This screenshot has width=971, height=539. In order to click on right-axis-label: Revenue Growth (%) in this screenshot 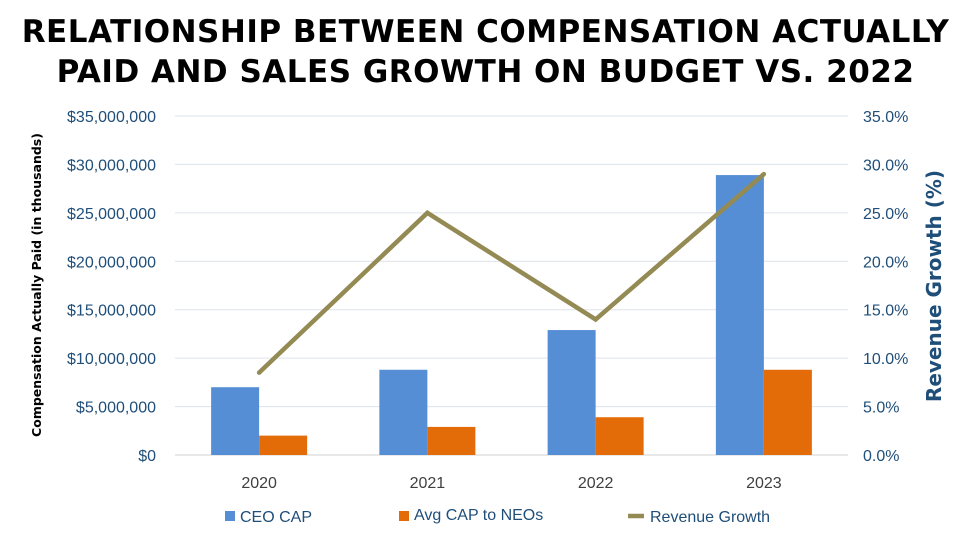, I will do `click(934, 286)`.